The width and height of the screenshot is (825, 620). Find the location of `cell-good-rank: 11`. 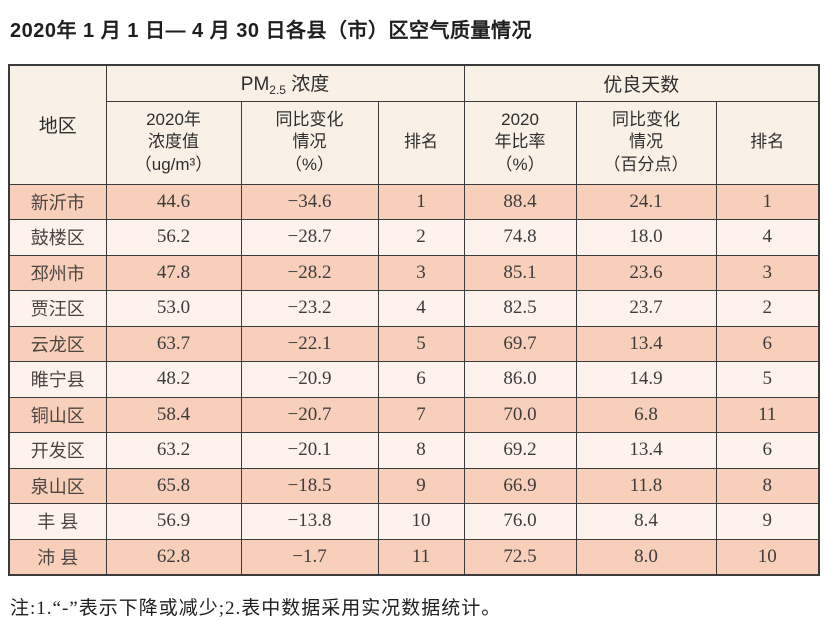

cell-good-rank: 11 is located at coordinates (767, 414).